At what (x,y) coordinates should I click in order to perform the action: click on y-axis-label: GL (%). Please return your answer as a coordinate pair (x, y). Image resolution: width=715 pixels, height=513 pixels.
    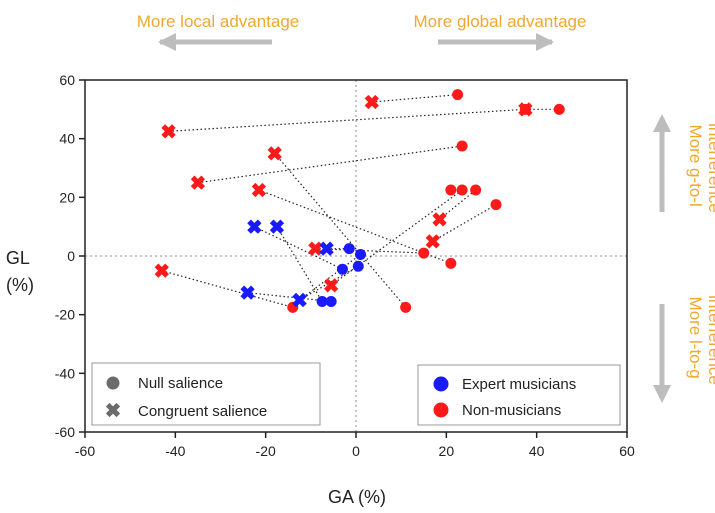
    Looking at the image, I should click on (20, 271).